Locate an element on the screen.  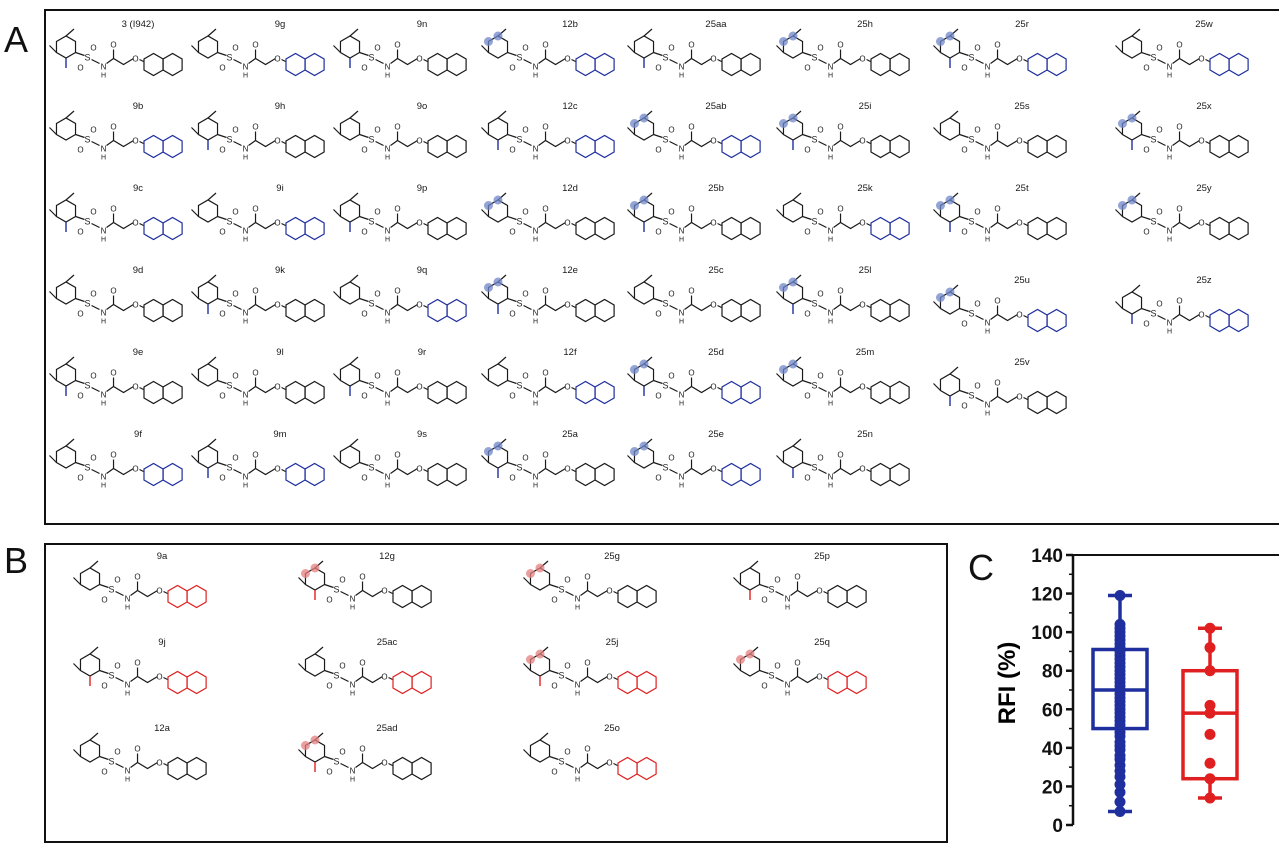
compound-label: 25i is located at coordinates (865, 106).